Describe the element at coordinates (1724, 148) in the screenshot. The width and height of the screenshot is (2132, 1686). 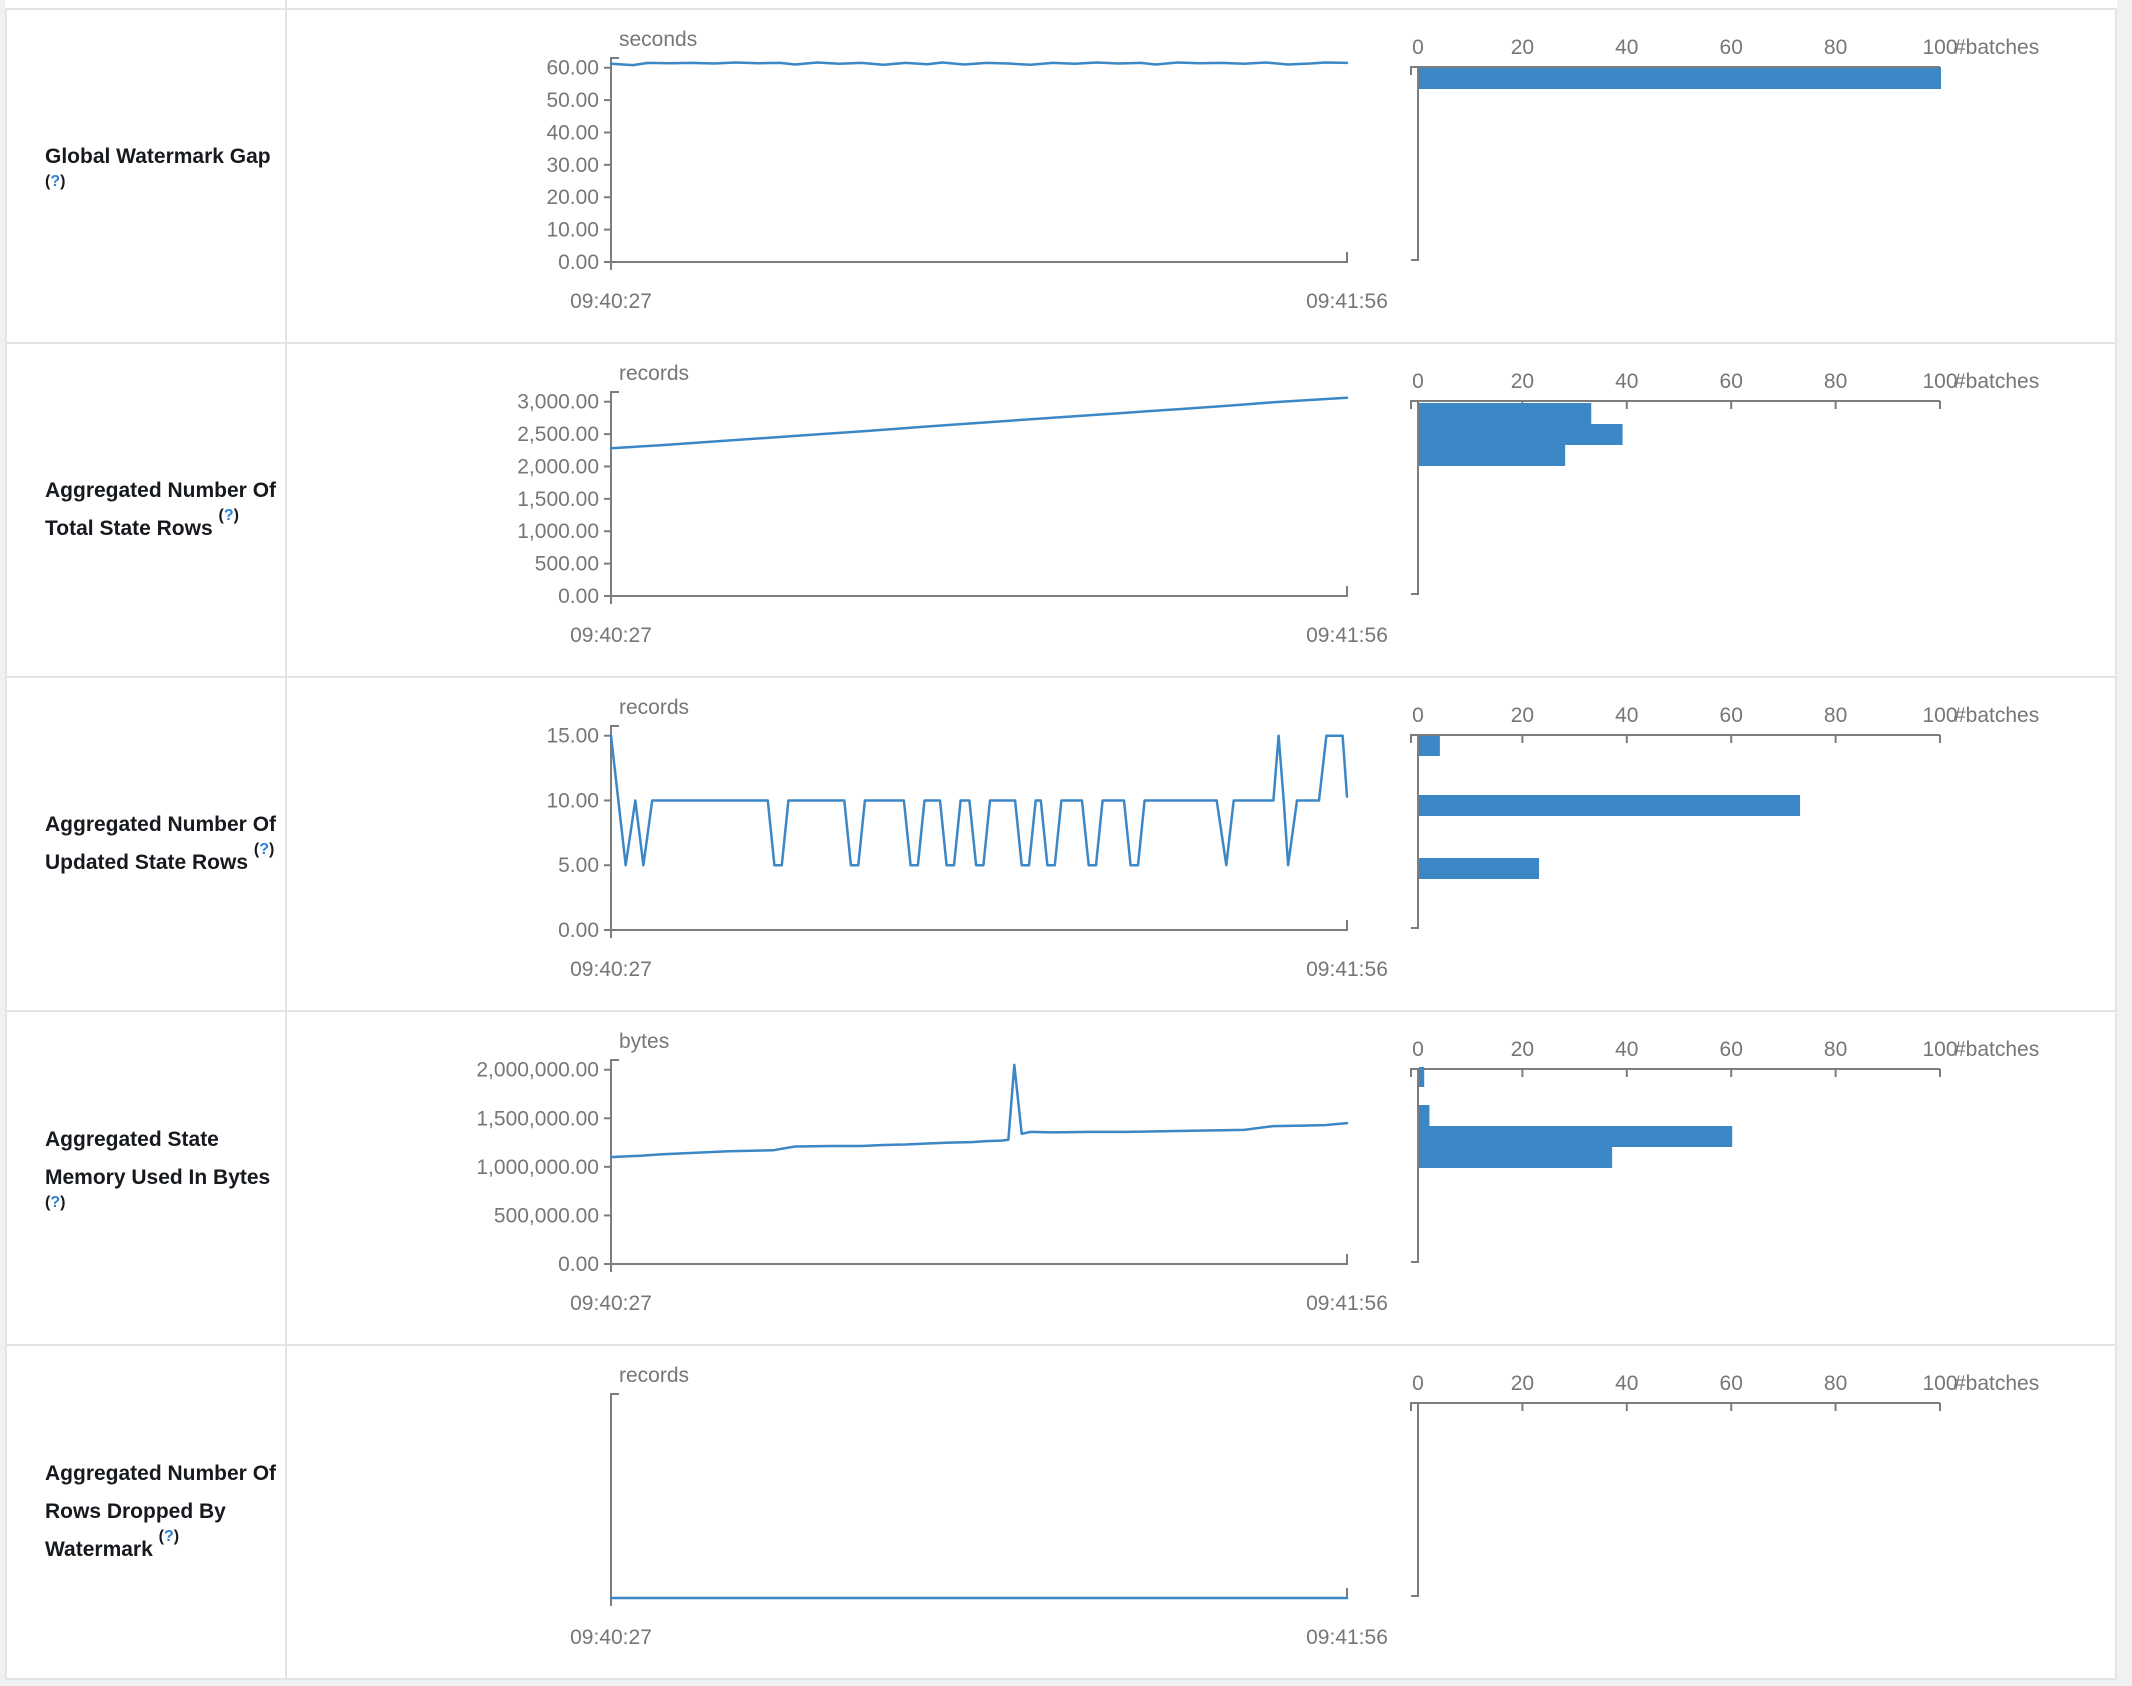
I see `histogram-chart-global-watermark-gap: 0 20 40 60 80 100#batches` at that location.